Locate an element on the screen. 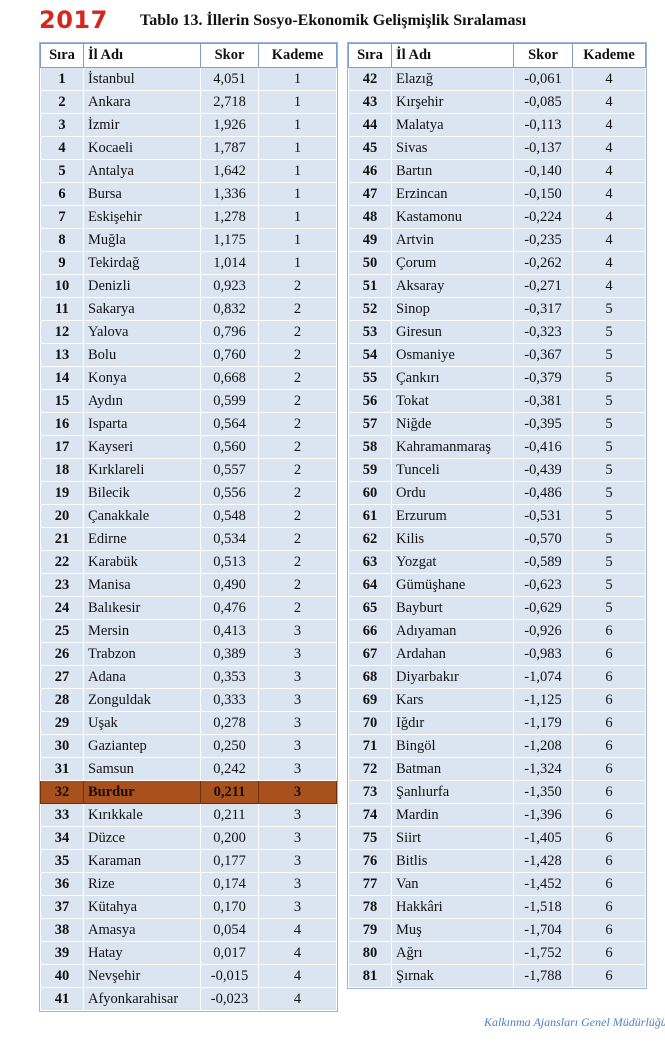 This screenshot has width=665, height=1050. cell-rank: 60 is located at coordinates (370, 493).